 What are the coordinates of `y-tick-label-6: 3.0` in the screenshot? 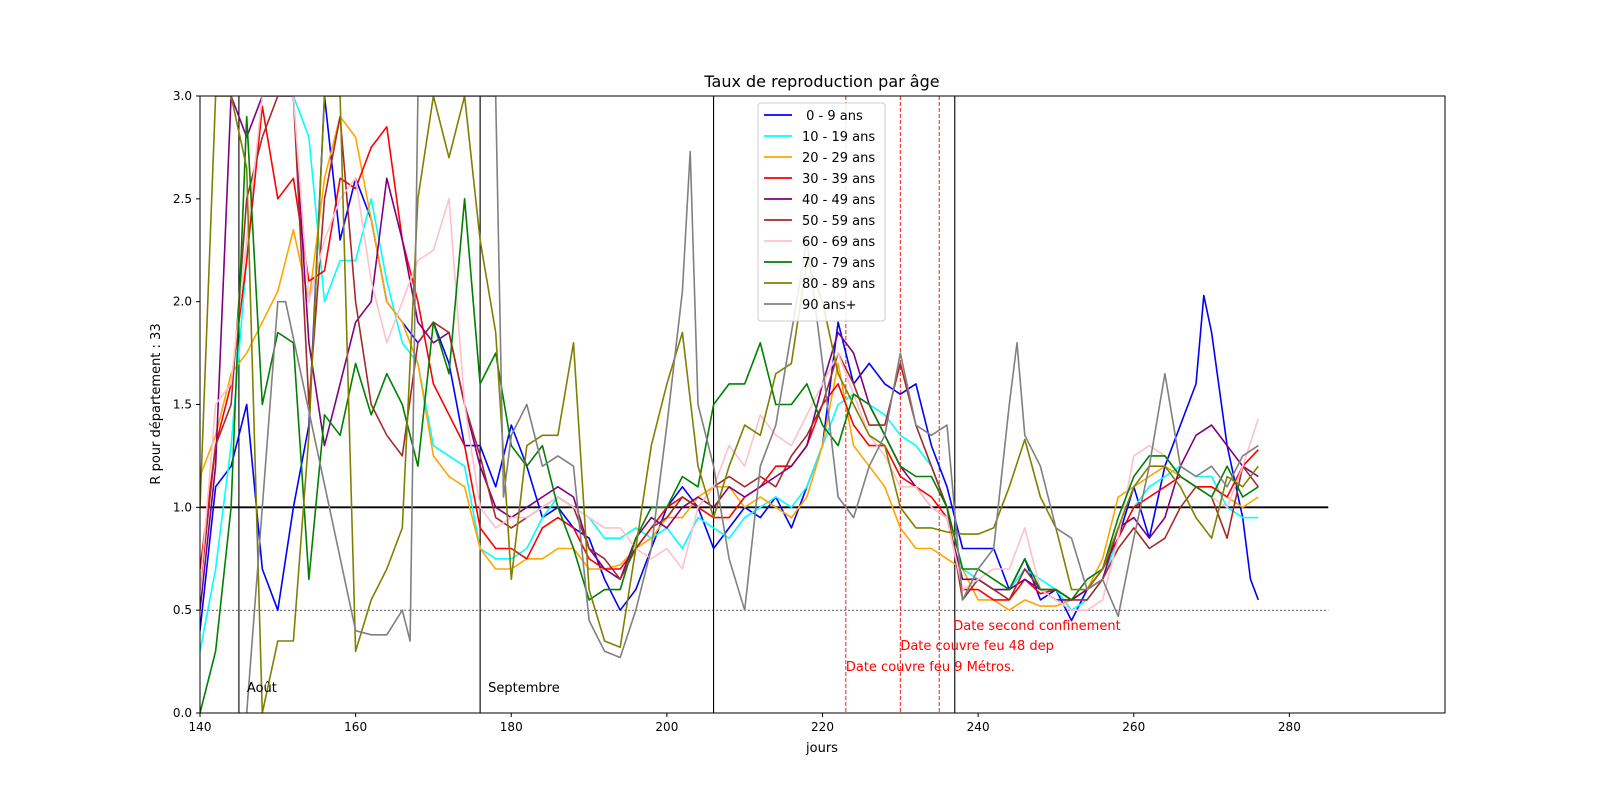 It's located at (182, 96).